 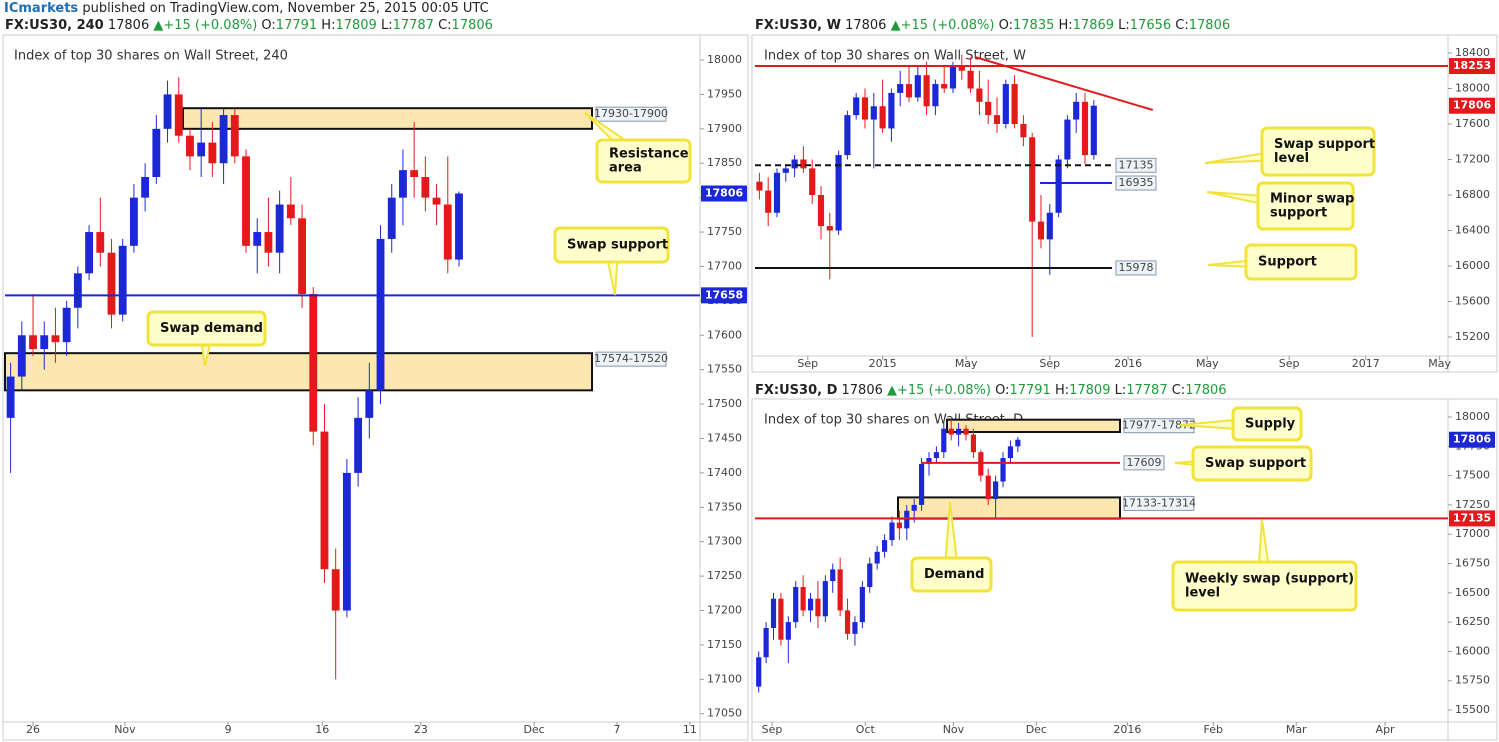 I want to click on x-tick-label: 26, so click(x=33, y=729).